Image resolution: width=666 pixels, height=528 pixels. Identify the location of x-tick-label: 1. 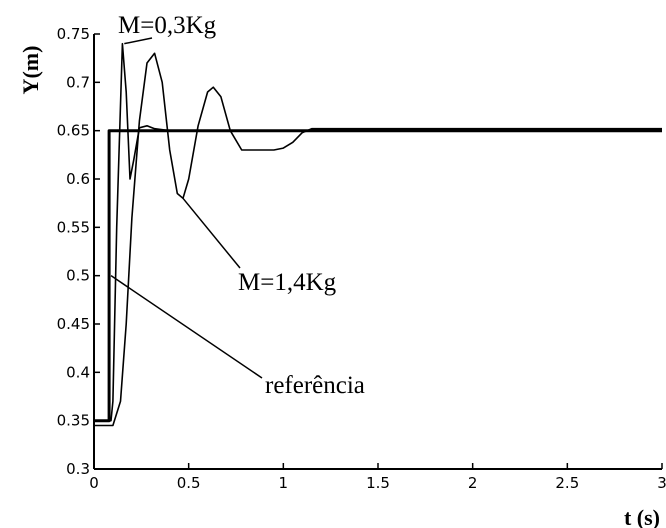
(284, 483).